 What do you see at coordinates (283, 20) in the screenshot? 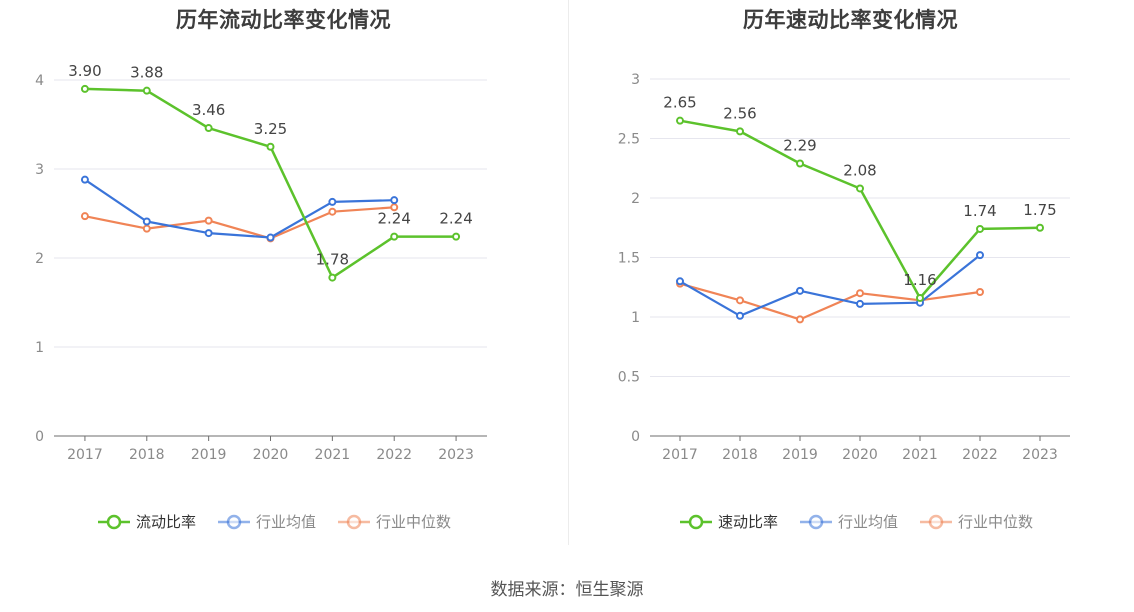
I see `chart-title: 历年流动比率变化情况` at bounding box center [283, 20].